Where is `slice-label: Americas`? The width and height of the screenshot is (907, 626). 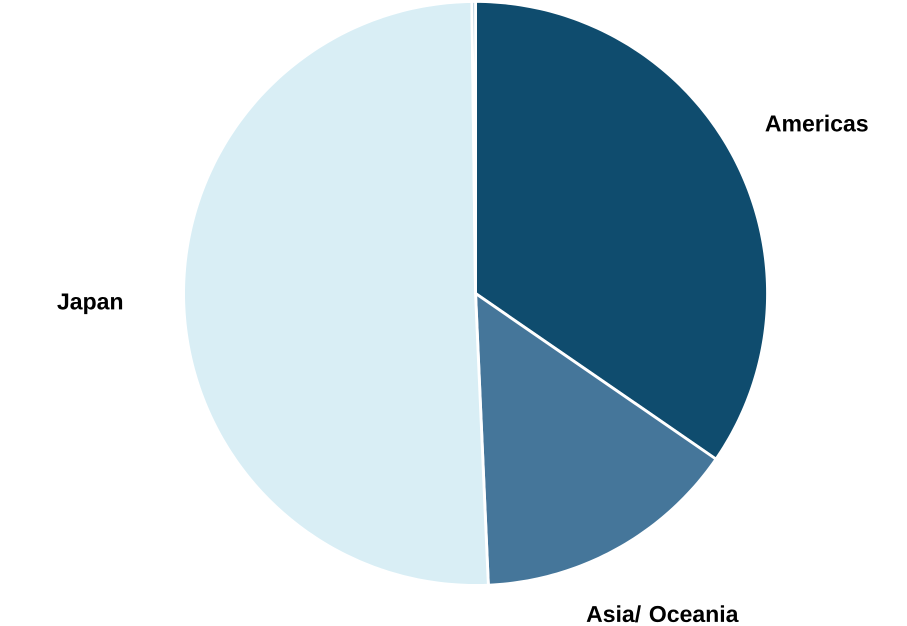 slice-label: Americas is located at coordinates (816, 123).